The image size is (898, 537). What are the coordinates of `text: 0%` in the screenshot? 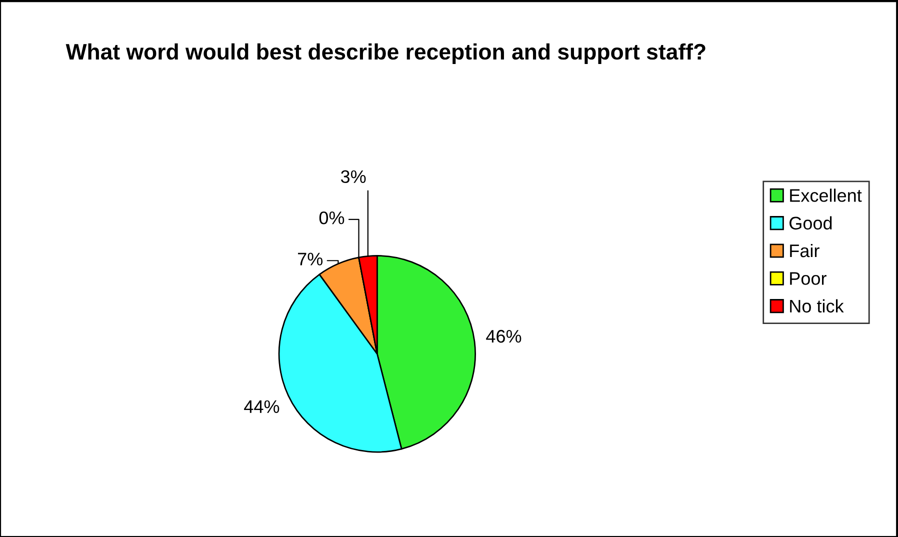 It's located at (331, 217).